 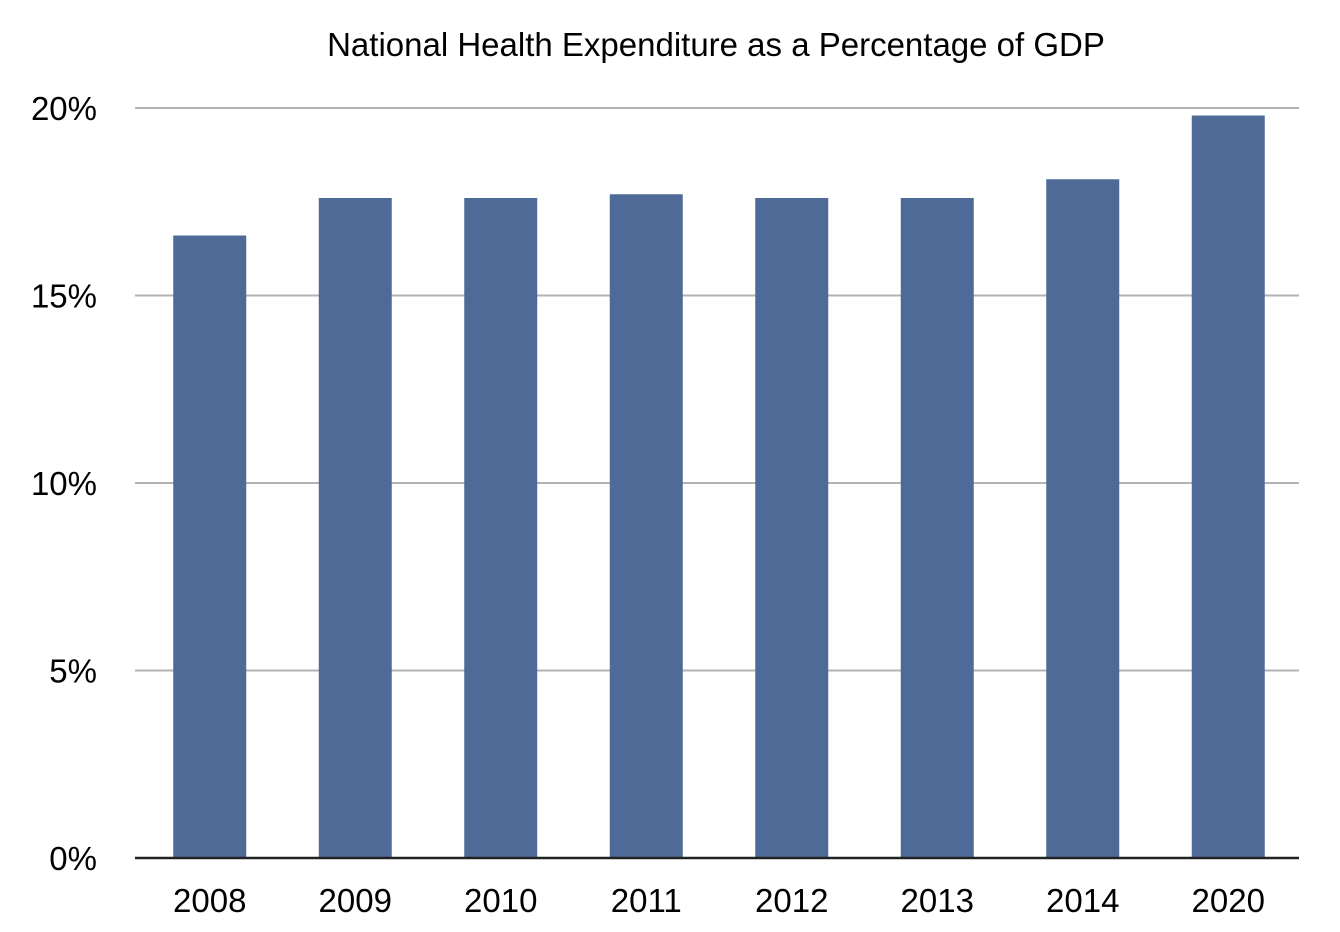 I want to click on y-tick-label: 15%, so click(x=64, y=296).